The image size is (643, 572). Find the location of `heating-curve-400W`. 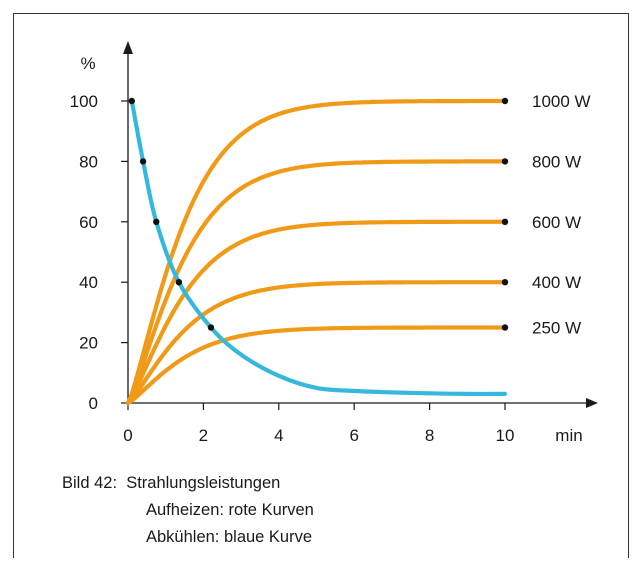

heating-curve-400W is located at coordinates (316, 343).